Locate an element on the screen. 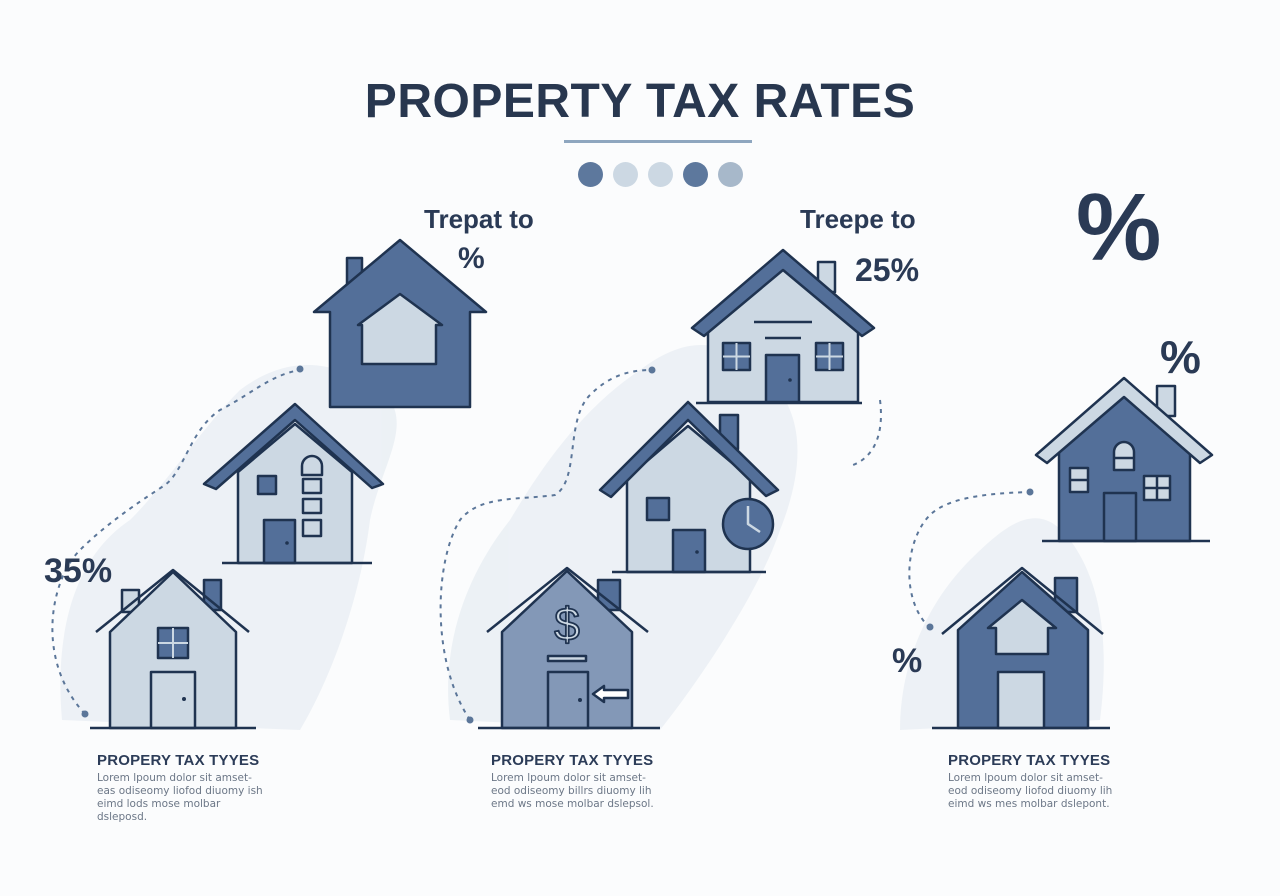 Image resolution: width=1280 pixels, height=896 pixels. title-underline is located at coordinates (658, 141).